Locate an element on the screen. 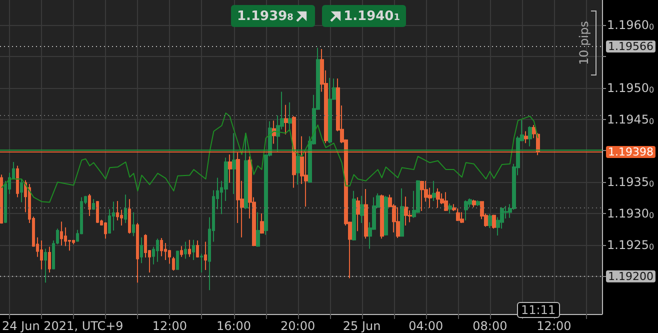  y-tick-label: 1.19450 is located at coordinates (630, 119).